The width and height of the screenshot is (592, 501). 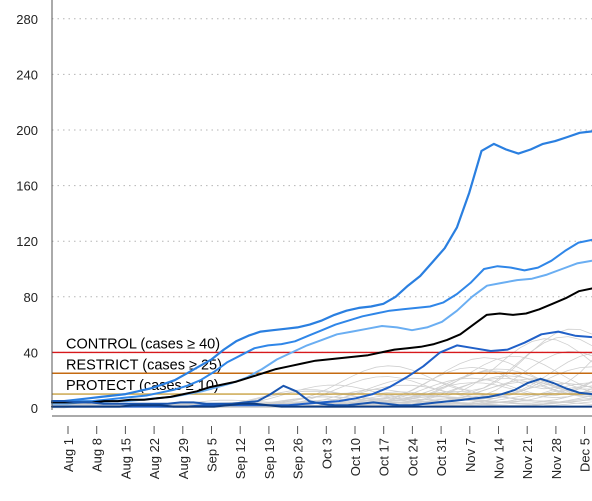 I want to click on x-tick-label: Aug 29, so click(x=183, y=458).